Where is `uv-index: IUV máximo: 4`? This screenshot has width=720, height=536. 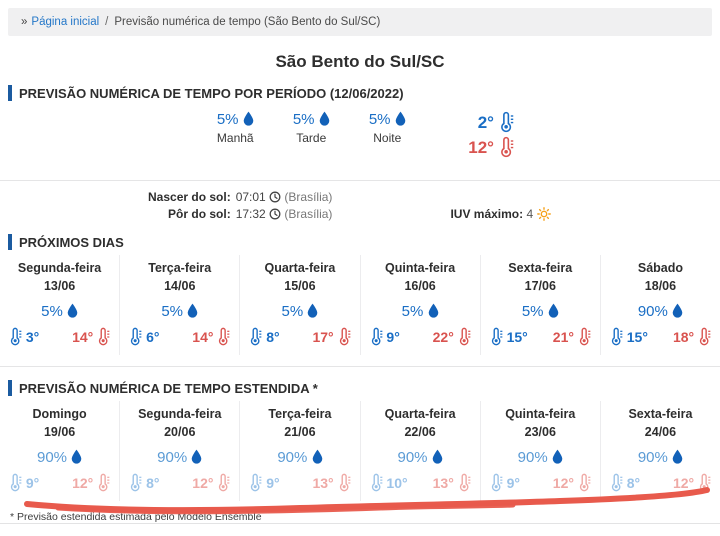
uv-index: IUV máximo: 4 is located at coordinates (500, 214).